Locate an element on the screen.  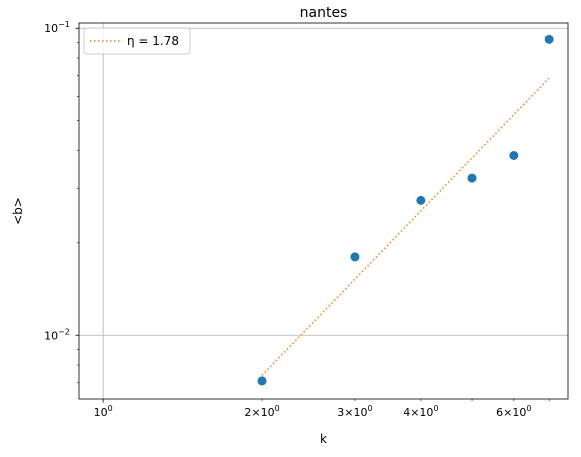
x-axis-label: k is located at coordinates (323, 439).